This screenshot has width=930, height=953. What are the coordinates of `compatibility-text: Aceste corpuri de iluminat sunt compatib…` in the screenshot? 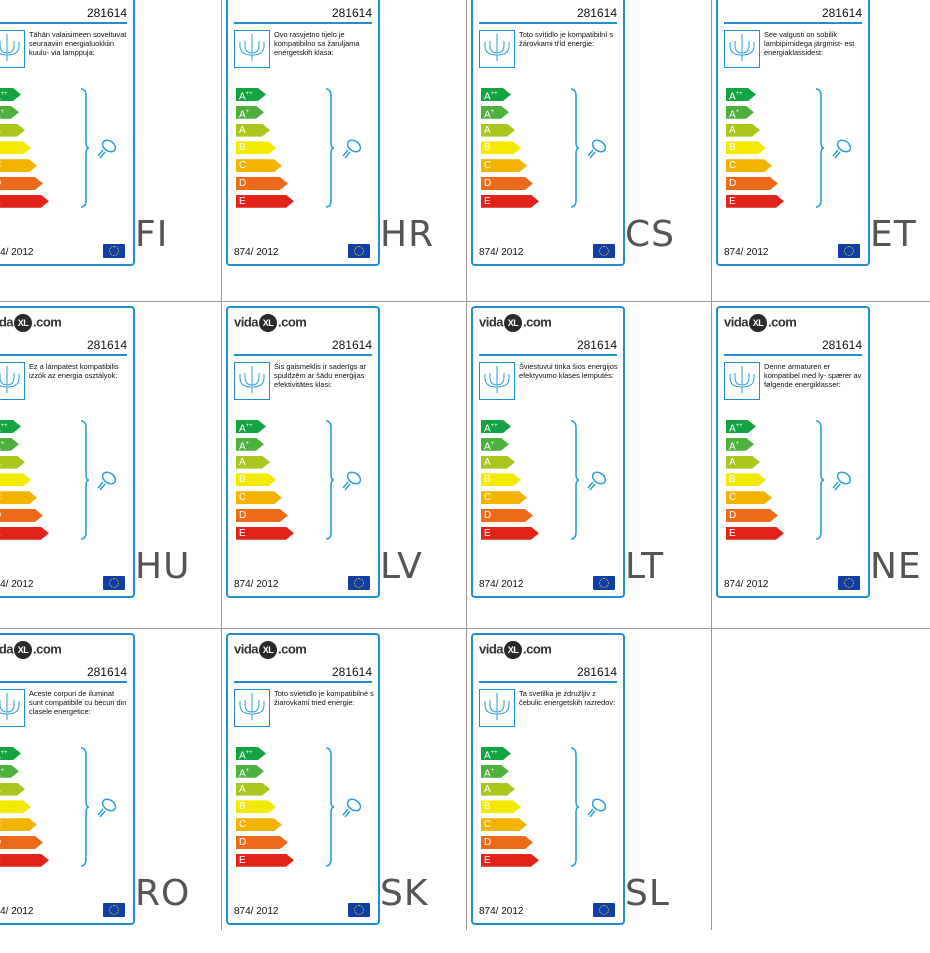 It's located at (78, 702).